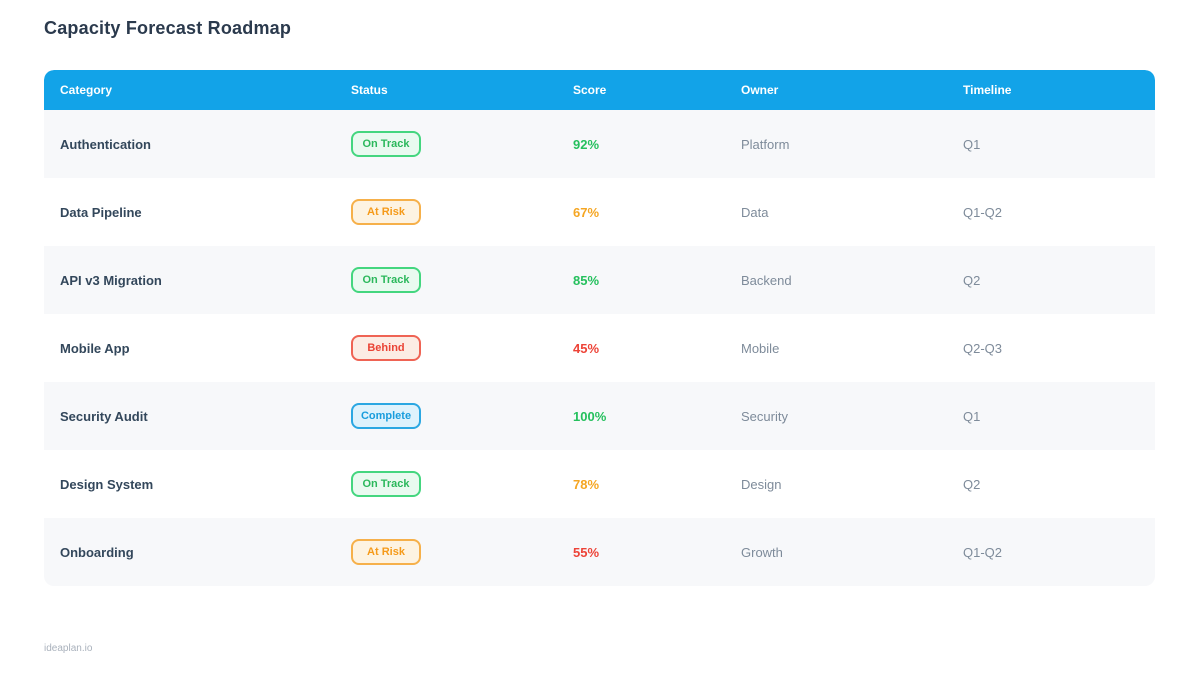 The image size is (1200, 675). Describe the element at coordinates (764, 416) in the screenshot. I see `owner-cell: Security` at that location.